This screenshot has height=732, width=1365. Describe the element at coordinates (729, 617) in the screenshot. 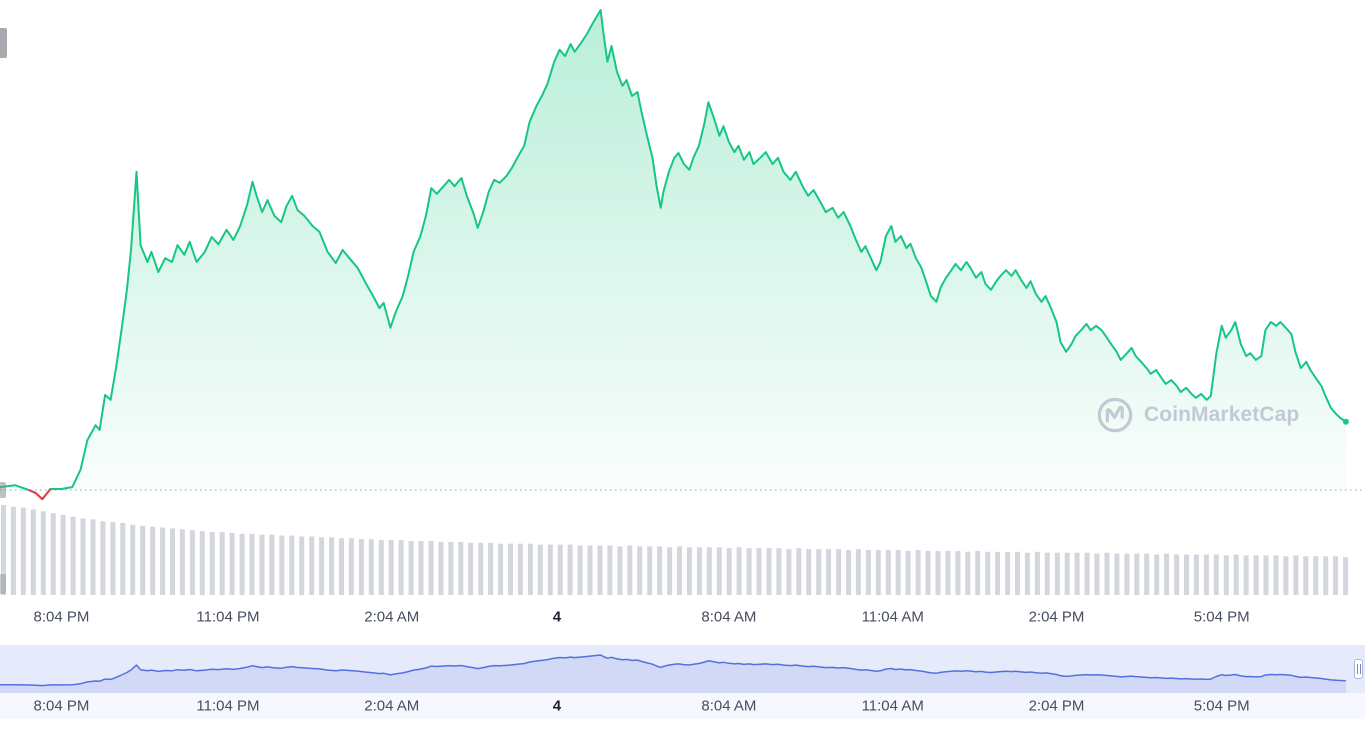

I see `time-axis-label: 8:04 AM` at that location.